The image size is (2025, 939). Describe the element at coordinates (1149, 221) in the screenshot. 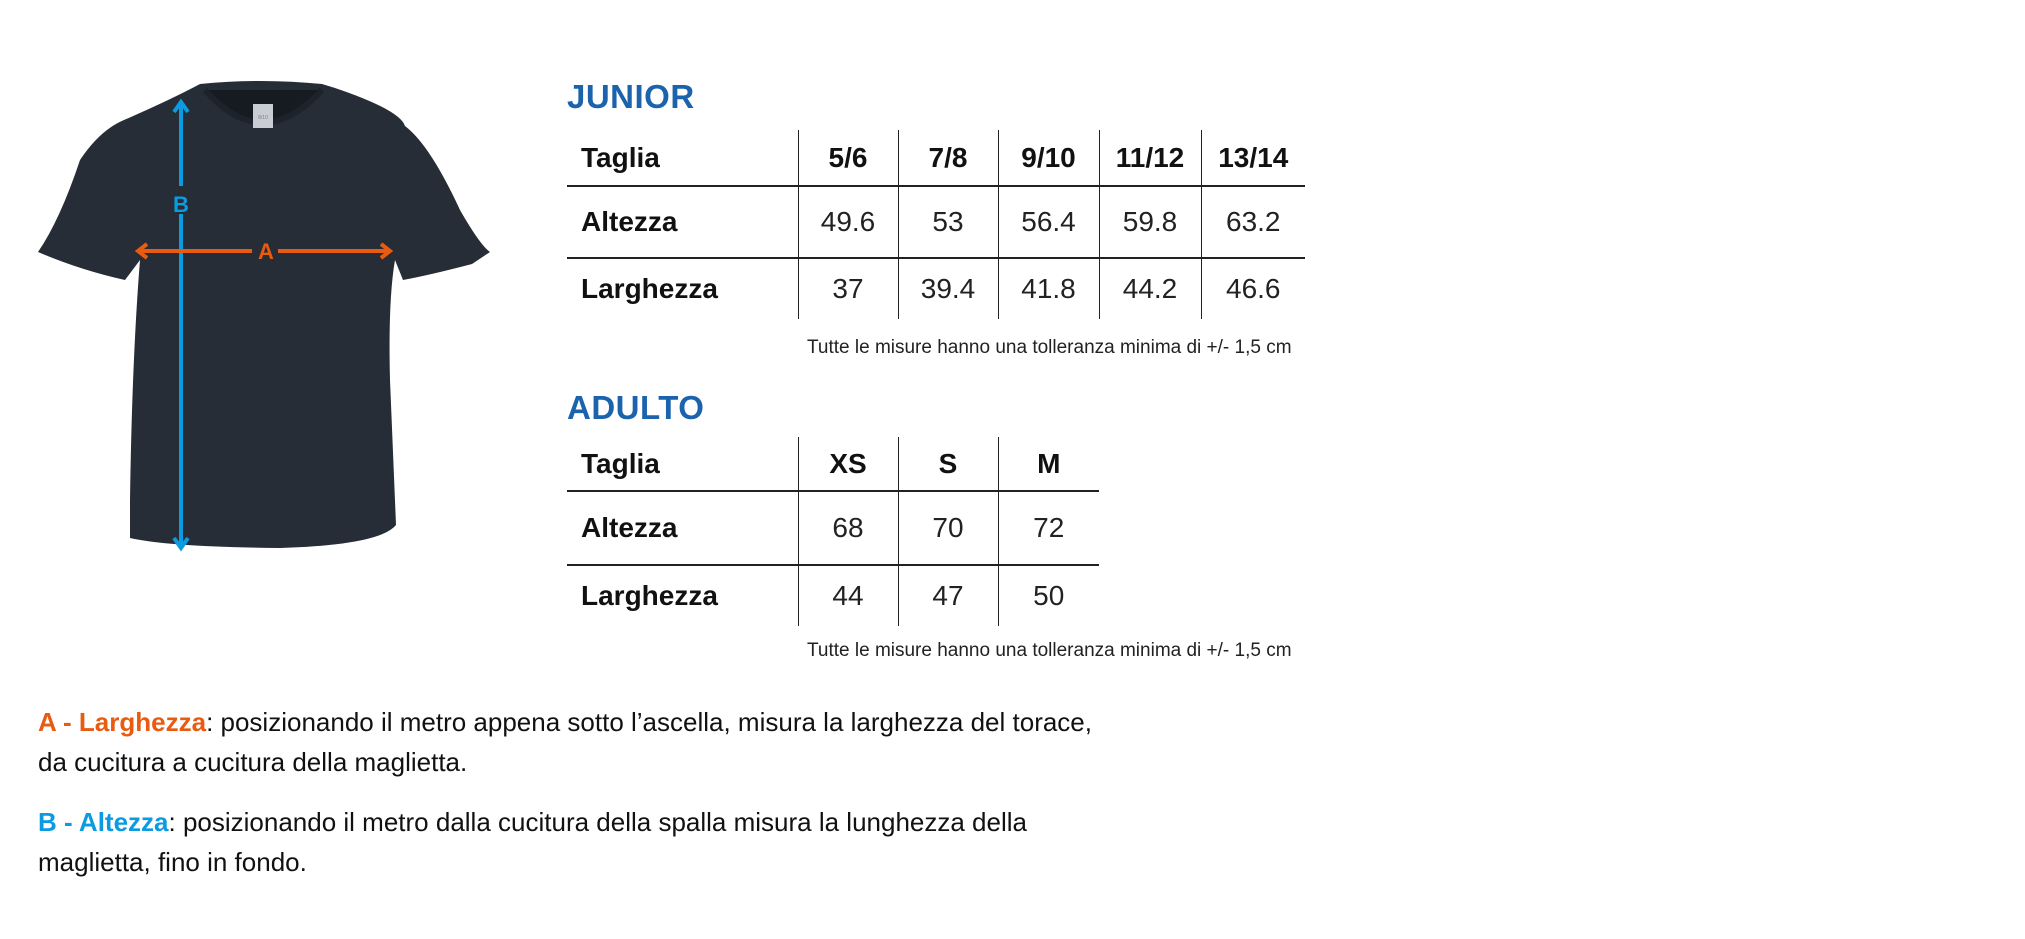

I see `table-cell: 59.8` at that location.